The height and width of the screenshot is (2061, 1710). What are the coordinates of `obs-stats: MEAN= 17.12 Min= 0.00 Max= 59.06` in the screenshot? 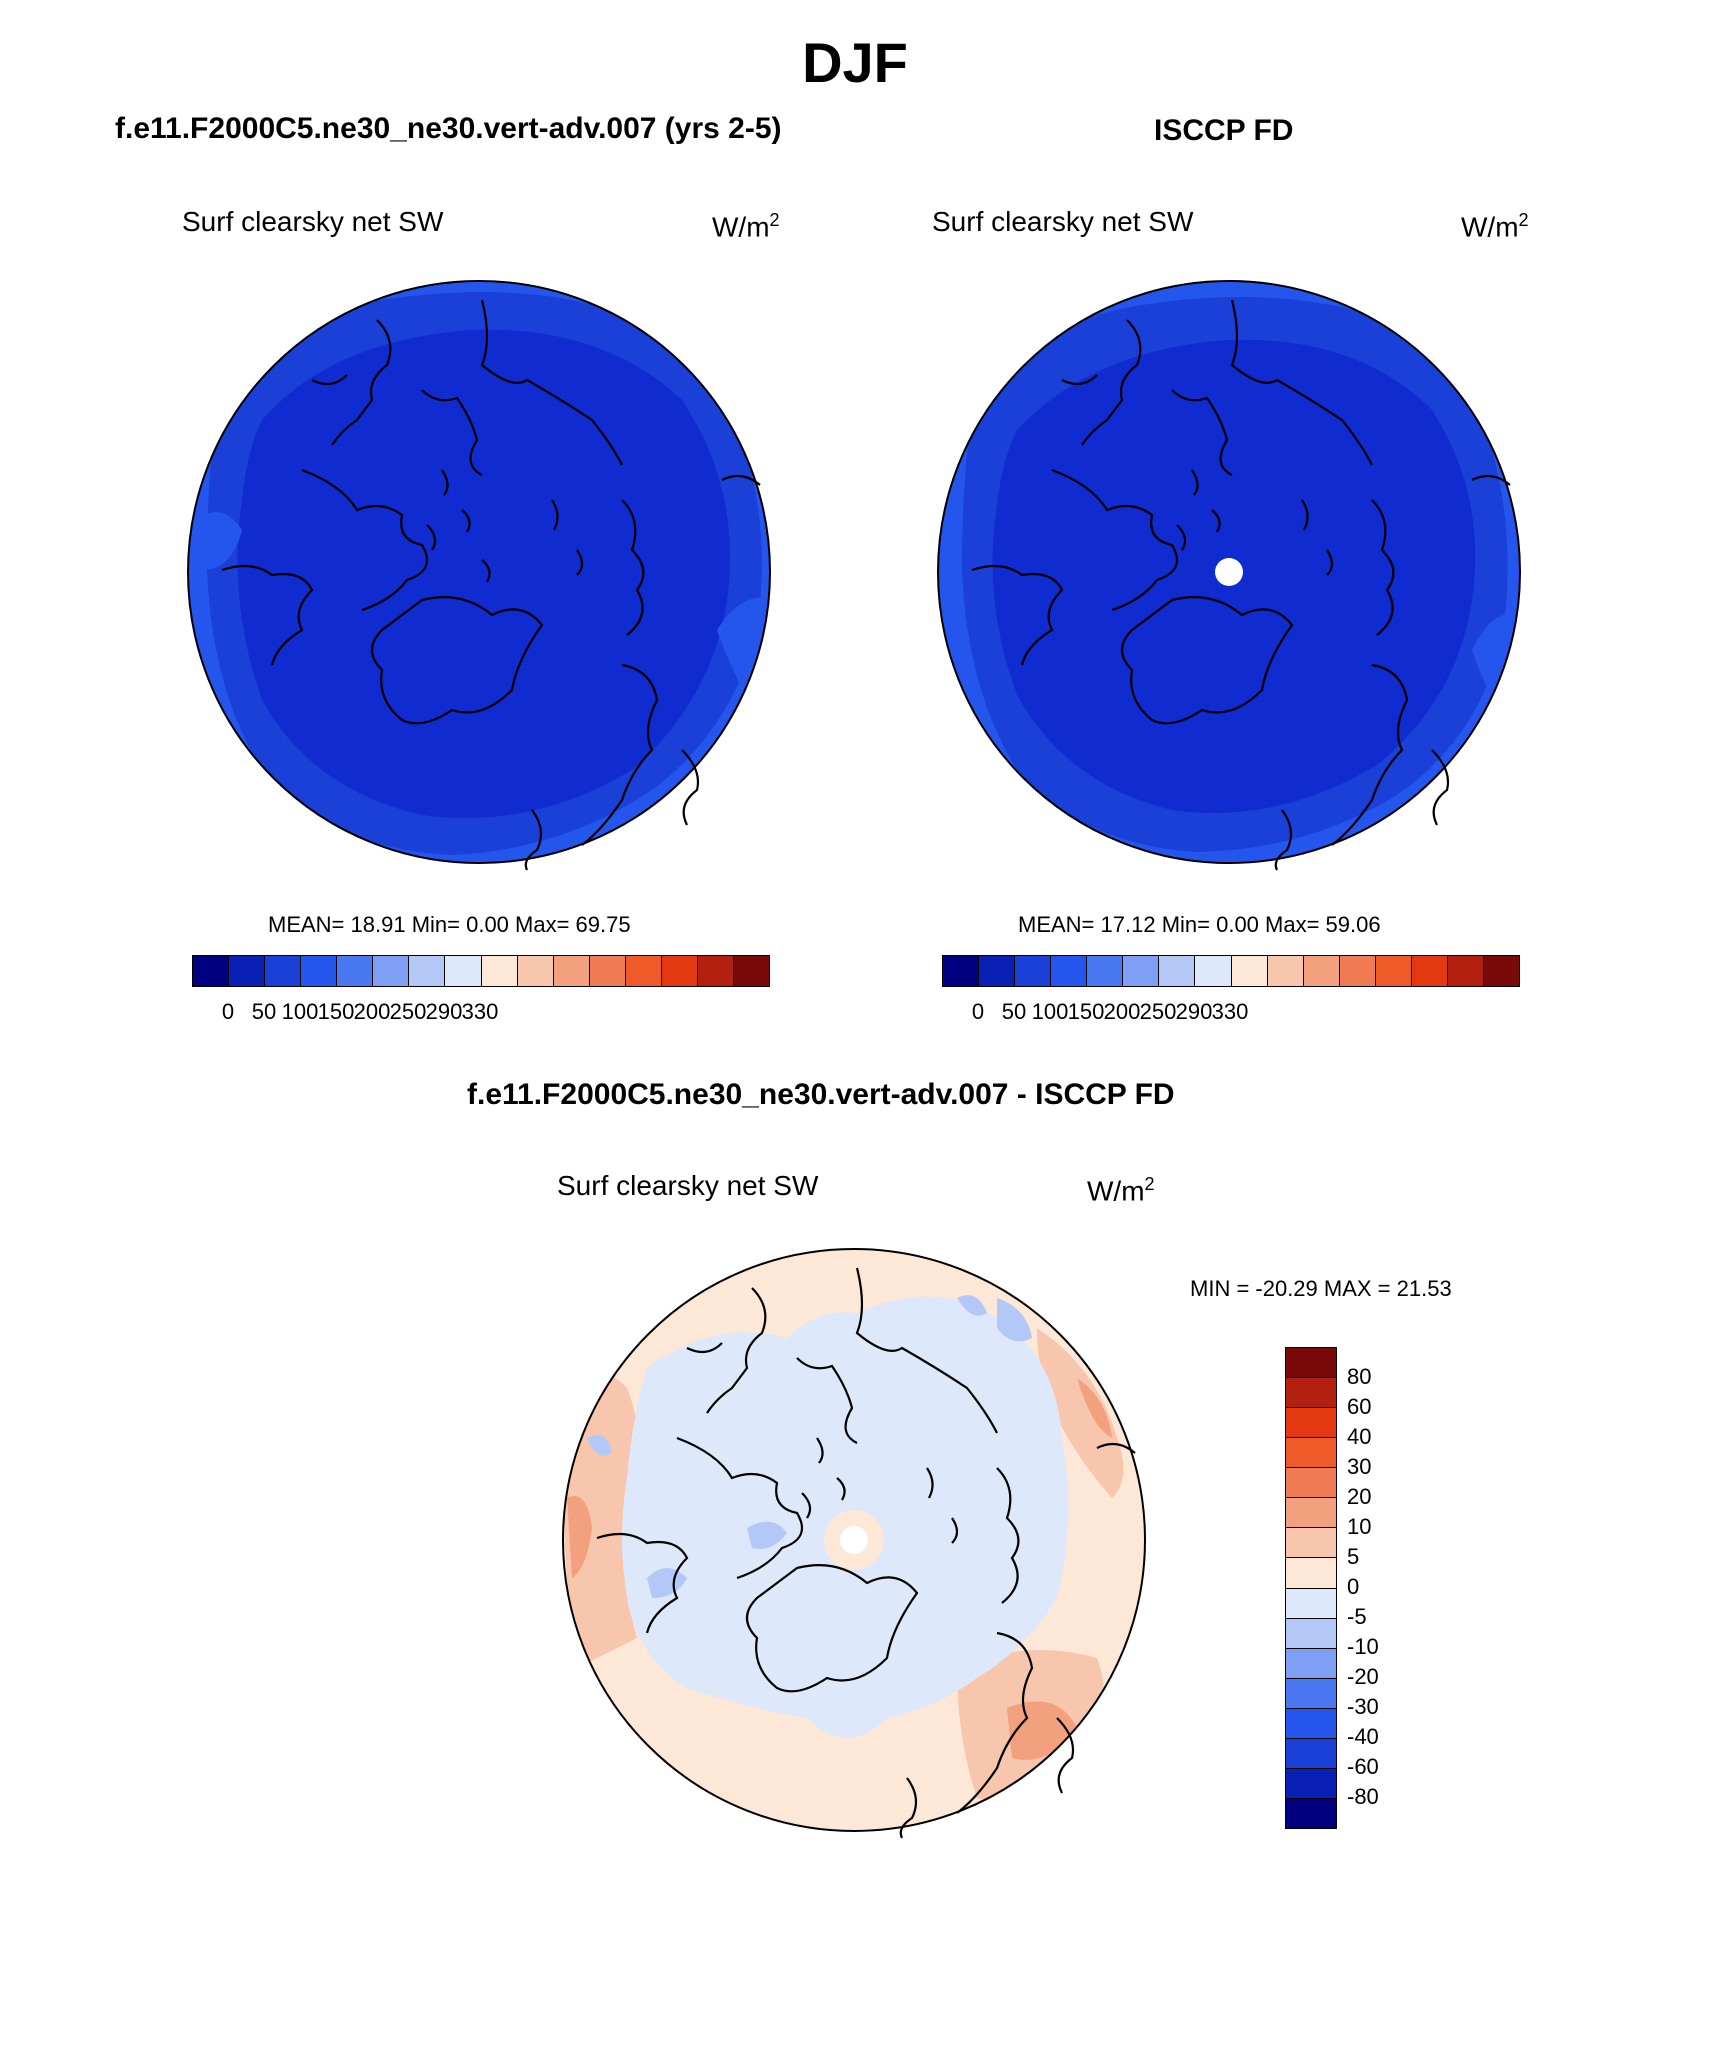 It's located at (1199, 924).